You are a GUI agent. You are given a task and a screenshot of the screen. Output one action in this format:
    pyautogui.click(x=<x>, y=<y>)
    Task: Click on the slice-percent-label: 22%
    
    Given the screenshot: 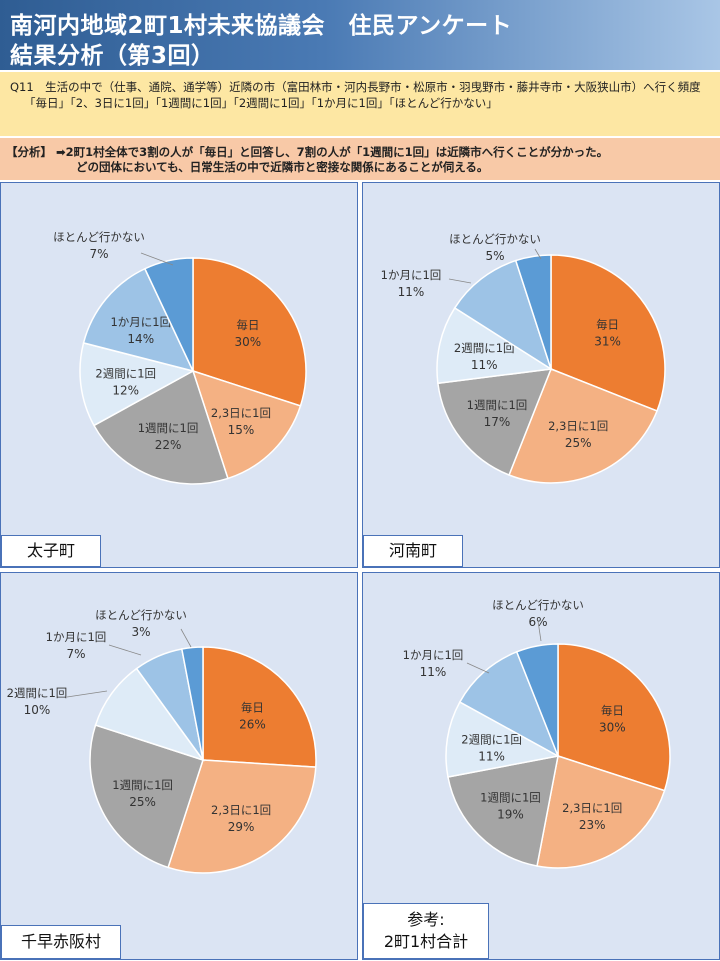 What is the action you would take?
    pyautogui.click(x=168, y=445)
    